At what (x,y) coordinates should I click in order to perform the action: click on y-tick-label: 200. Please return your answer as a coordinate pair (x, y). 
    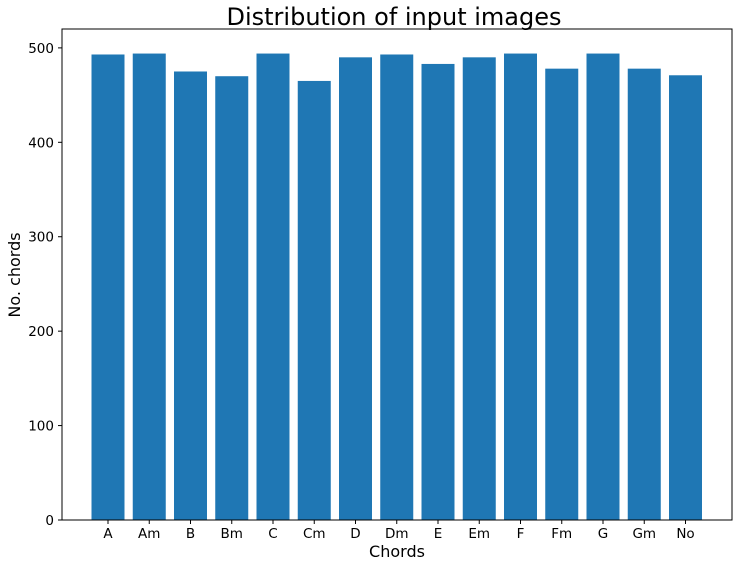
    Looking at the image, I should click on (41, 332).